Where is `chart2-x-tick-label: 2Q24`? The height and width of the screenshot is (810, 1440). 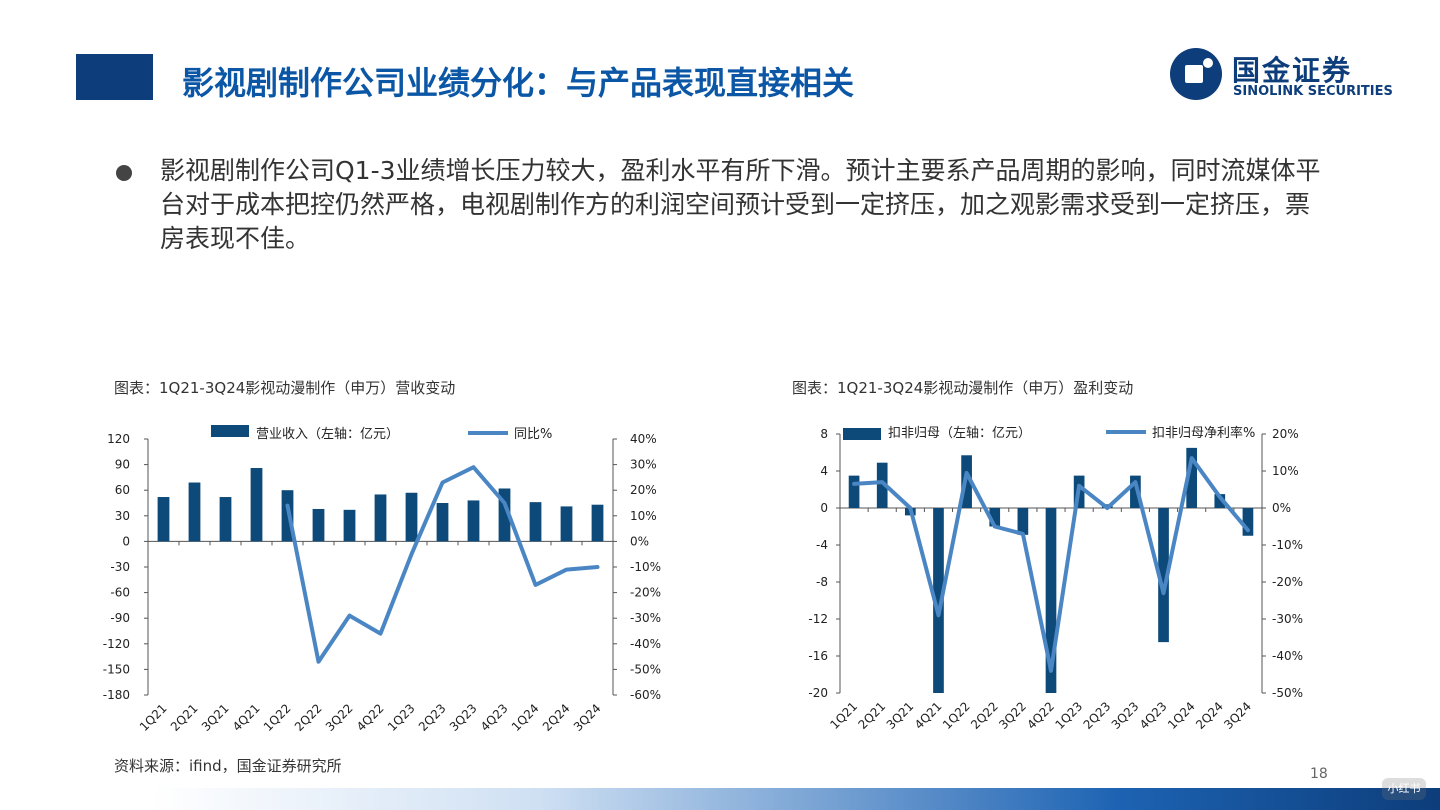 chart2-x-tick-label: 2Q24 is located at coordinates (1209, 715).